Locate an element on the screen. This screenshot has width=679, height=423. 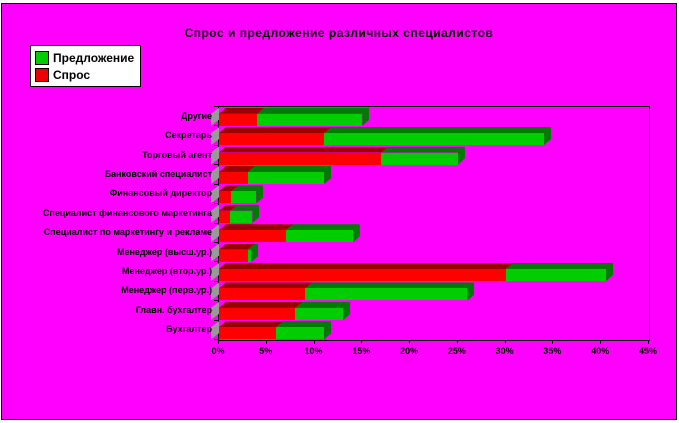
category-label: Торговый агент is located at coordinates (177, 154).